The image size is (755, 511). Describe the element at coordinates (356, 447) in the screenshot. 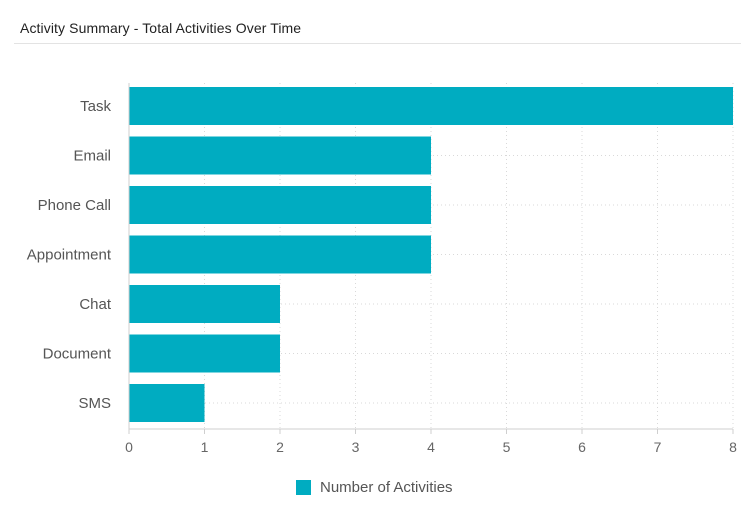

I see `x-tick-label: 3` at that location.